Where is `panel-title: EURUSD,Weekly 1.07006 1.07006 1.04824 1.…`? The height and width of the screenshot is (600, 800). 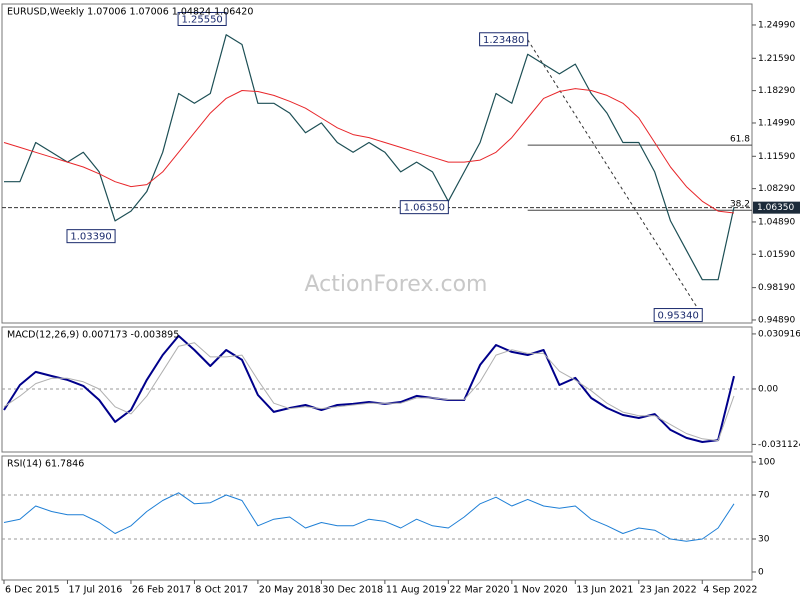 panel-title: EURUSD,Weekly 1.07006 1.07006 1.04824 1.… is located at coordinates (130, 12).